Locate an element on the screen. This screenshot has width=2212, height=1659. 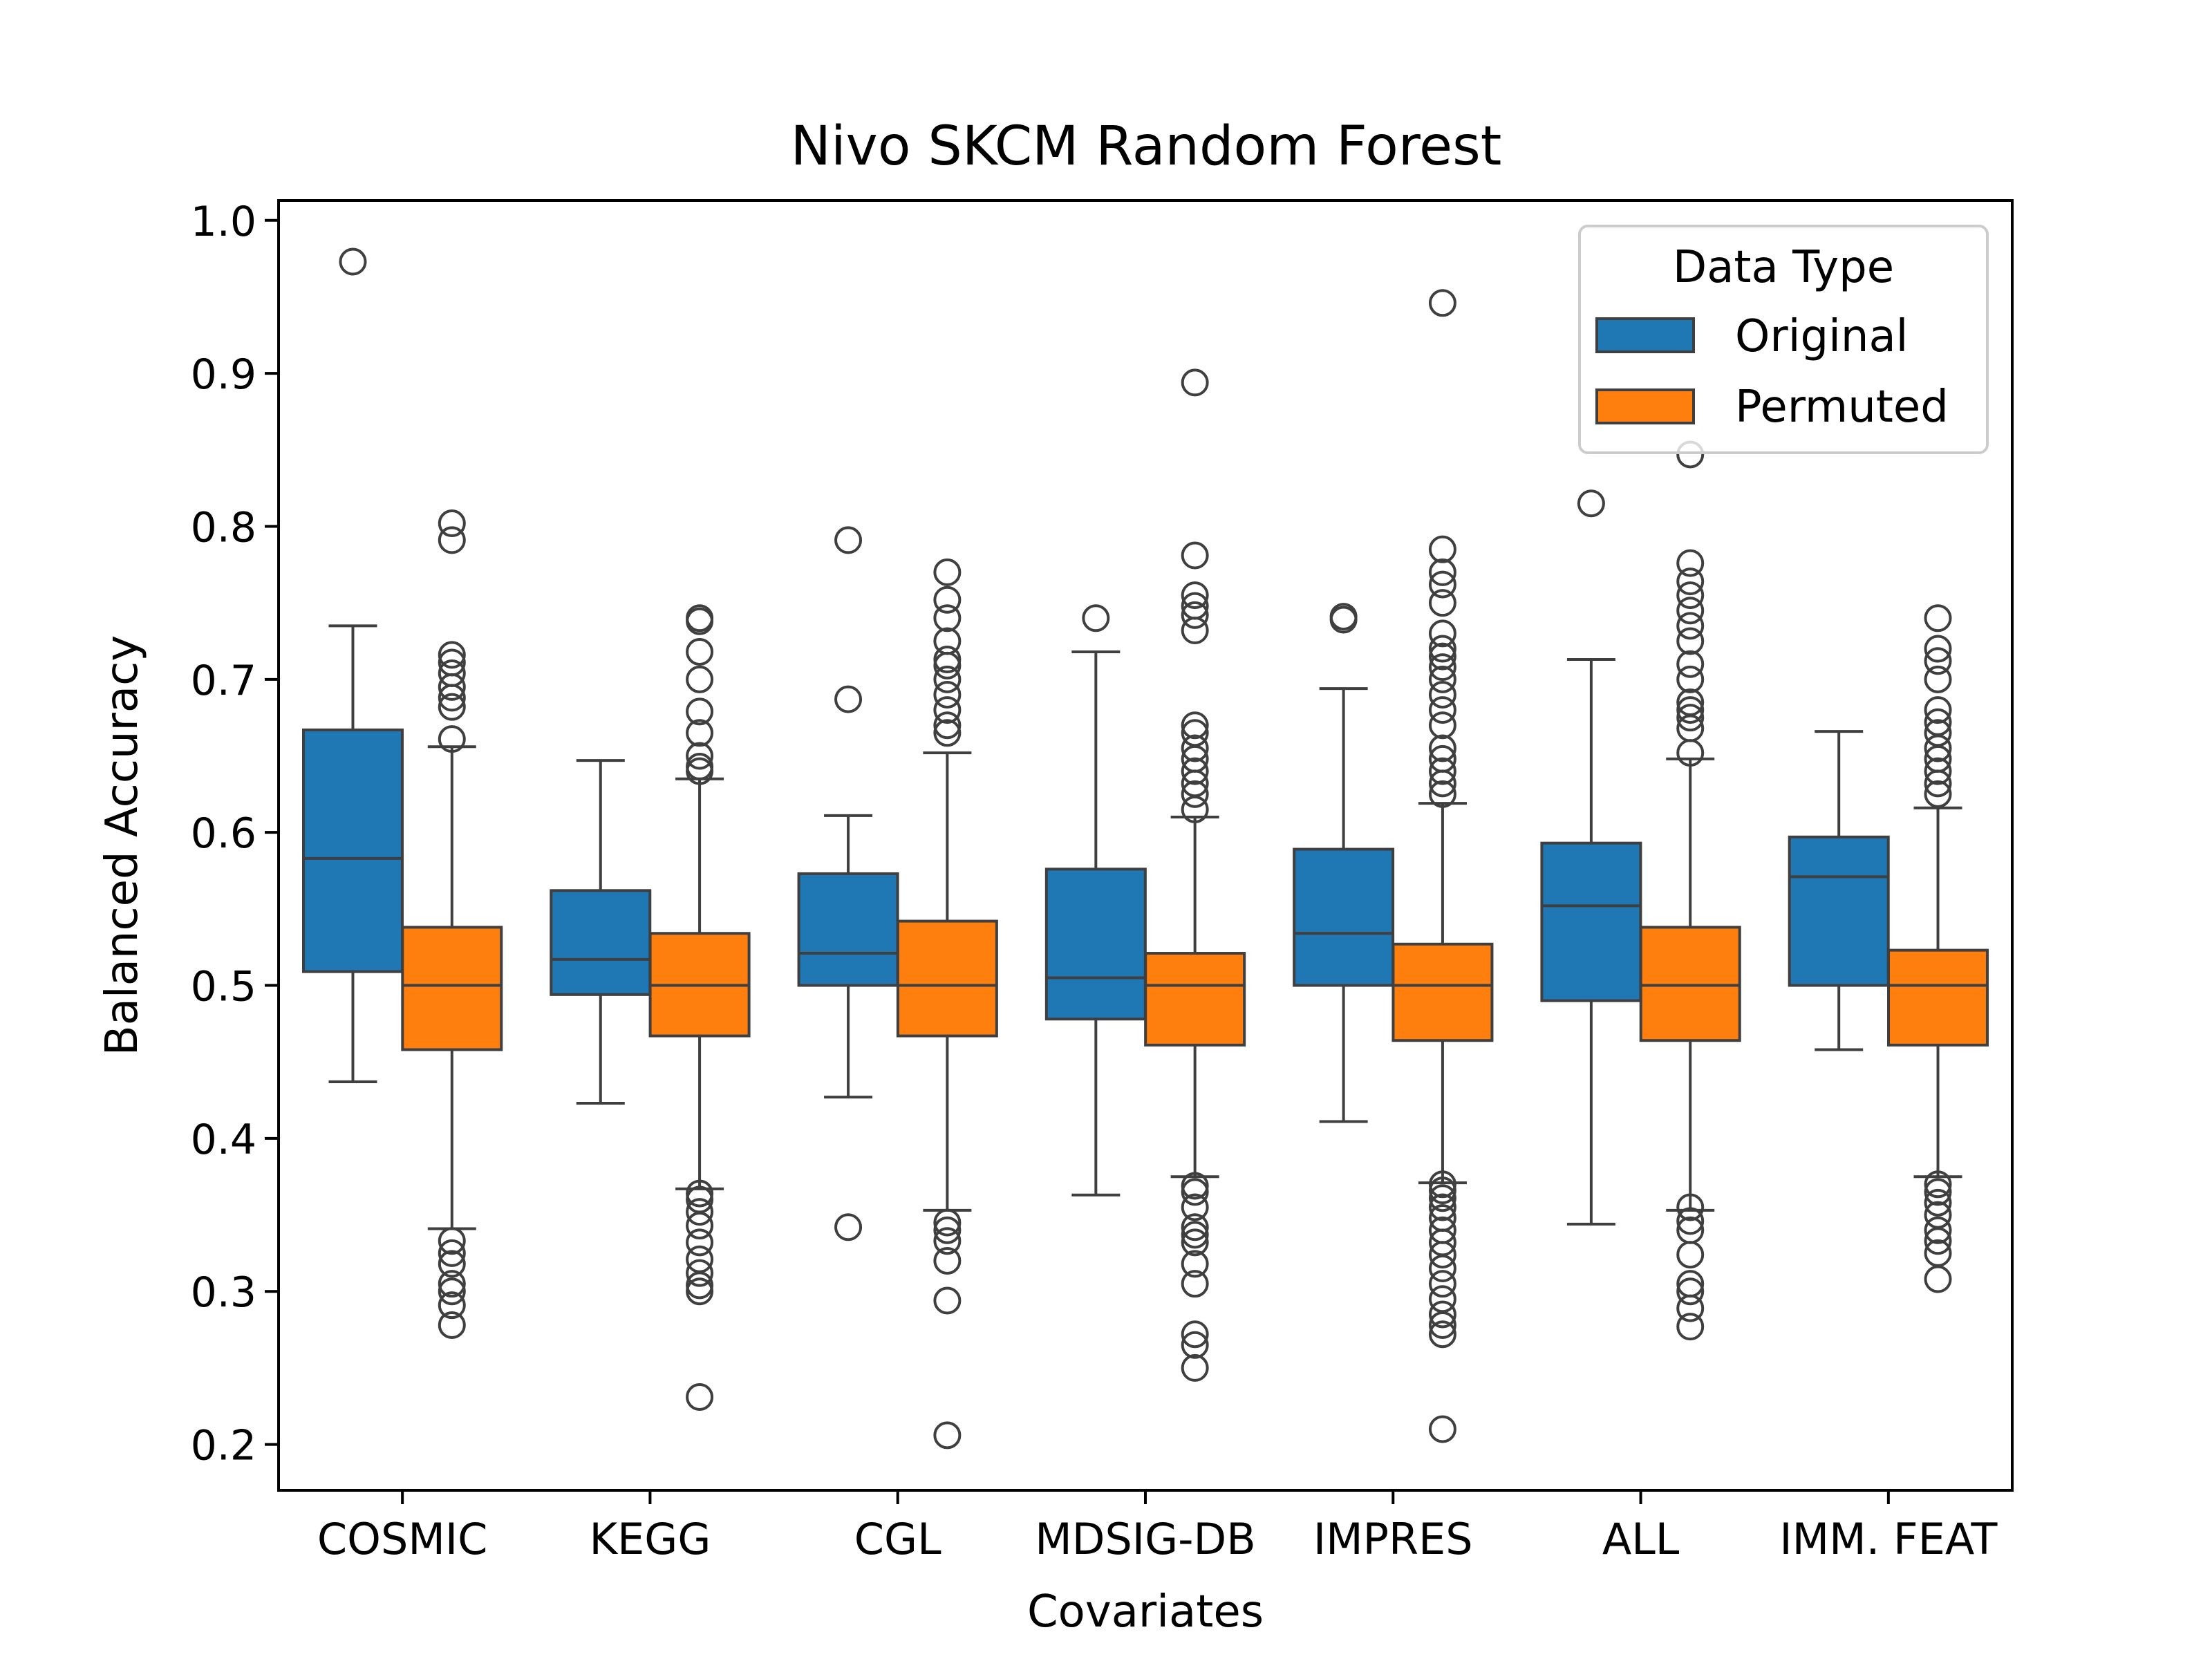
legend: Data Type Original Permuted is located at coordinates (1783, 339).